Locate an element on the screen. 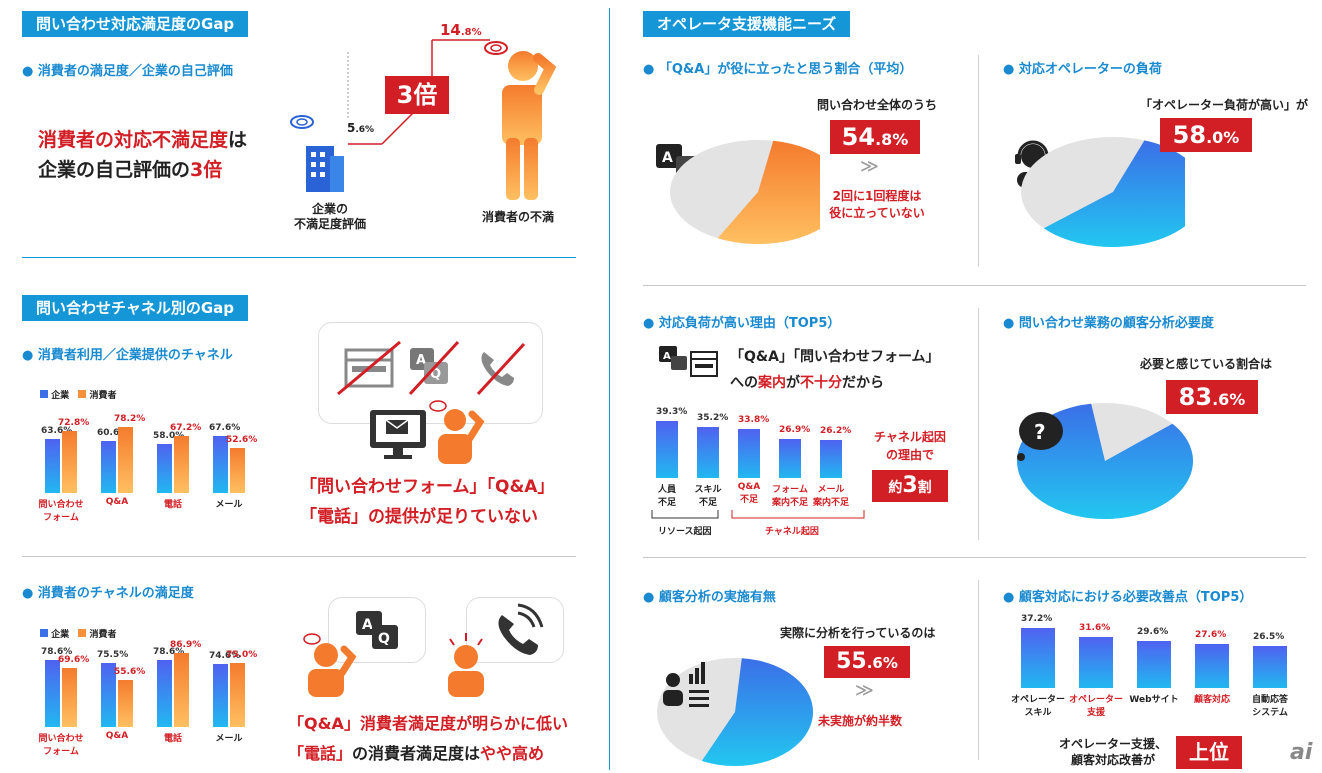 The image size is (1322, 773). callout-badge-c: 割 is located at coordinates (924, 488).